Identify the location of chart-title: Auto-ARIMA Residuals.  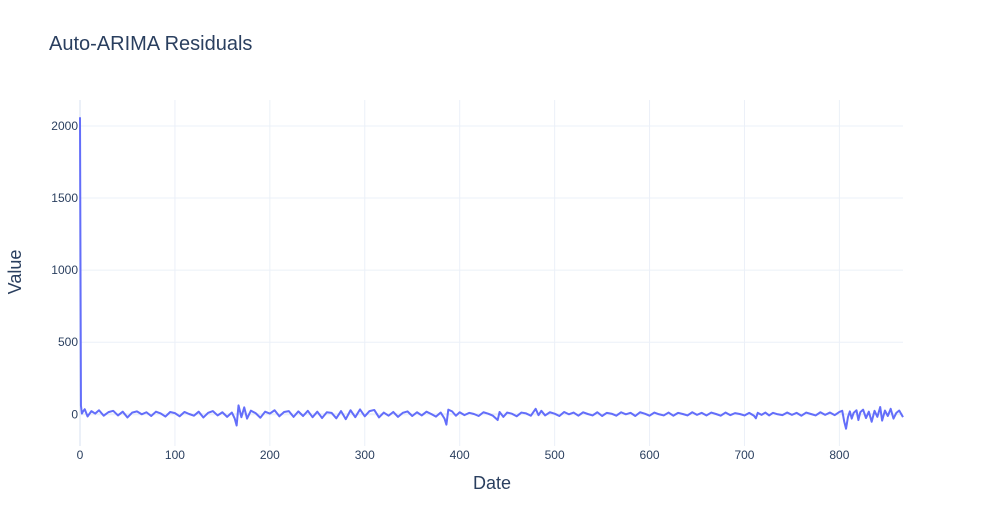
(150, 44).